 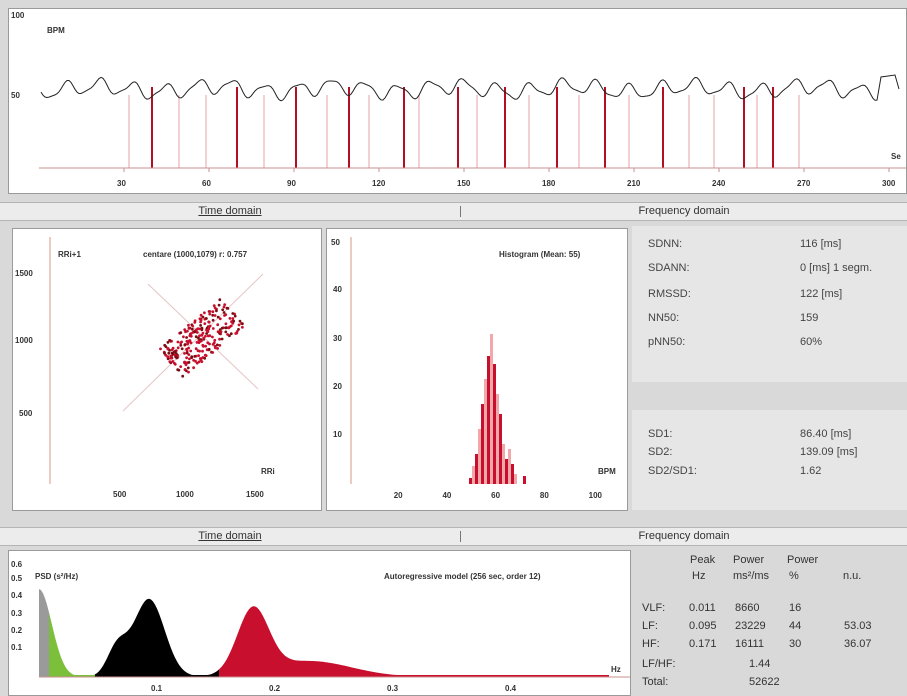 I want to click on tab-frequency-domain-bottom: Frequency domain, so click(x=684, y=536).